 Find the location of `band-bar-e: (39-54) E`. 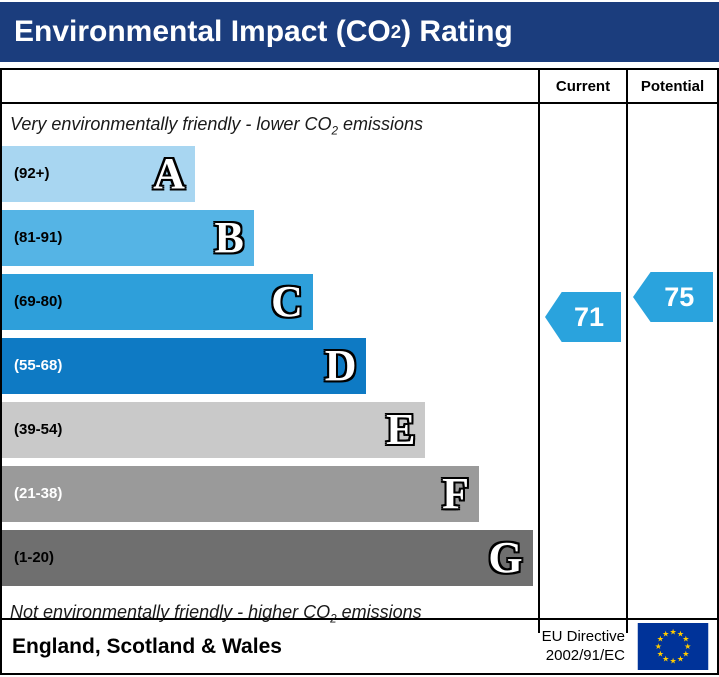

band-bar-e: (39-54) E is located at coordinates (214, 429).